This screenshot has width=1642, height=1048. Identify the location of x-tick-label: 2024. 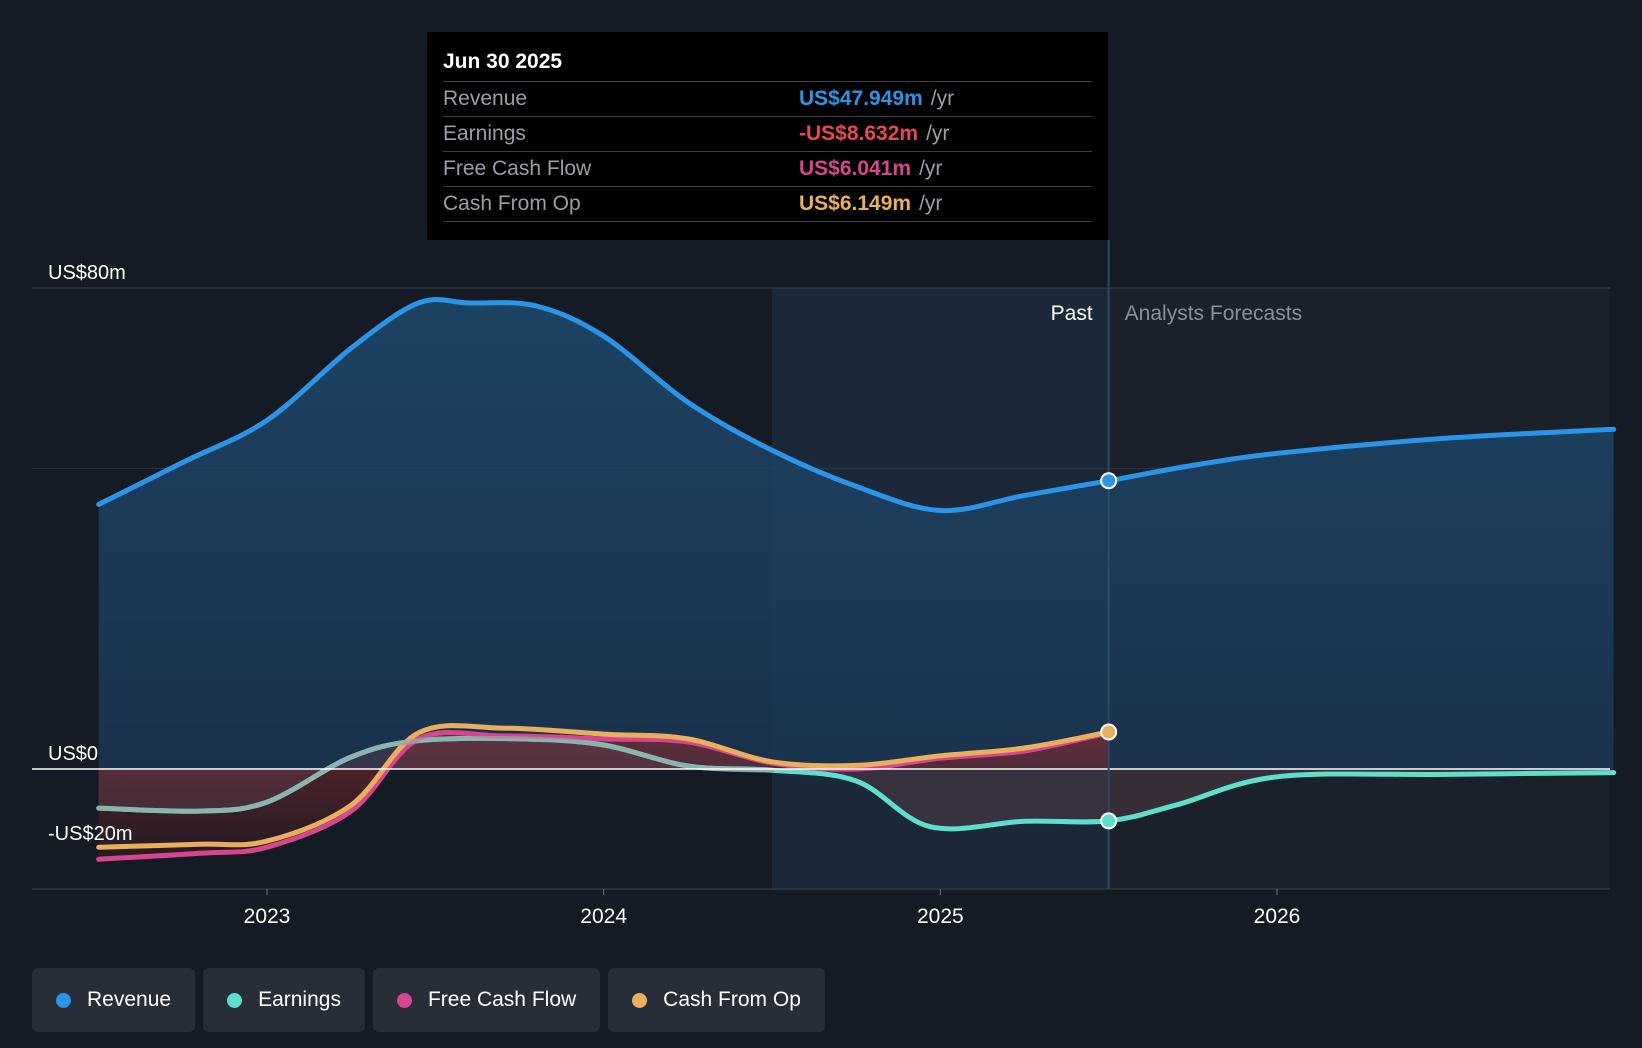
(603, 916).